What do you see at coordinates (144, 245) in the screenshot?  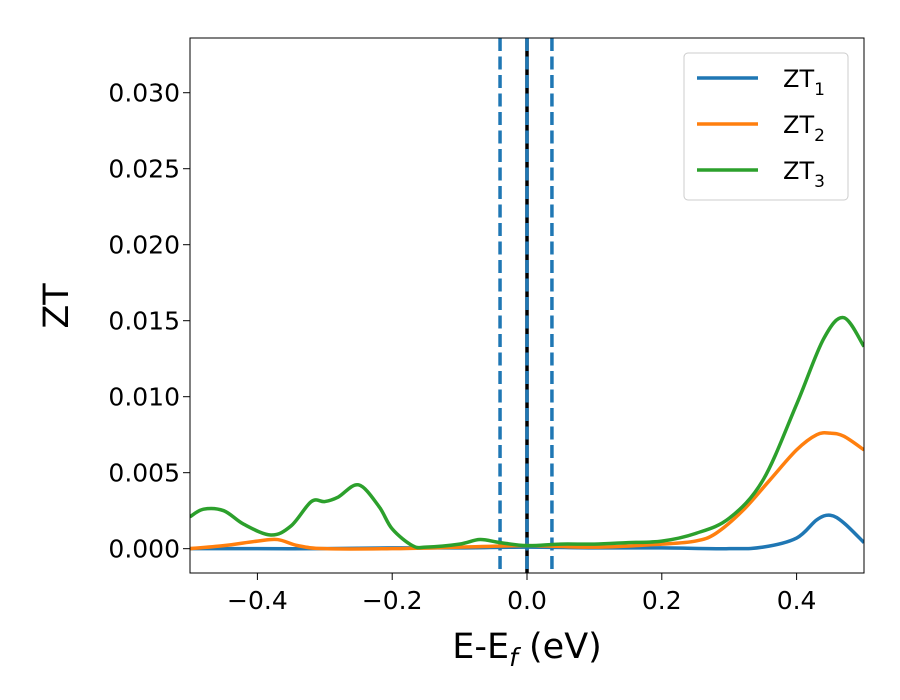 I see `y-tick-label: 0.020` at bounding box center [144, 245].